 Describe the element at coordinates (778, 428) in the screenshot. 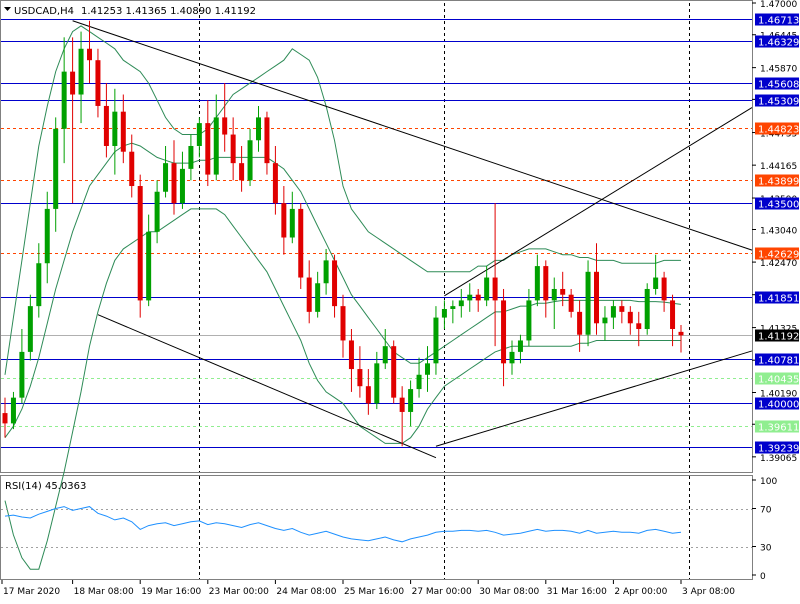

I see `level-price-label: 1.39611` at that location.